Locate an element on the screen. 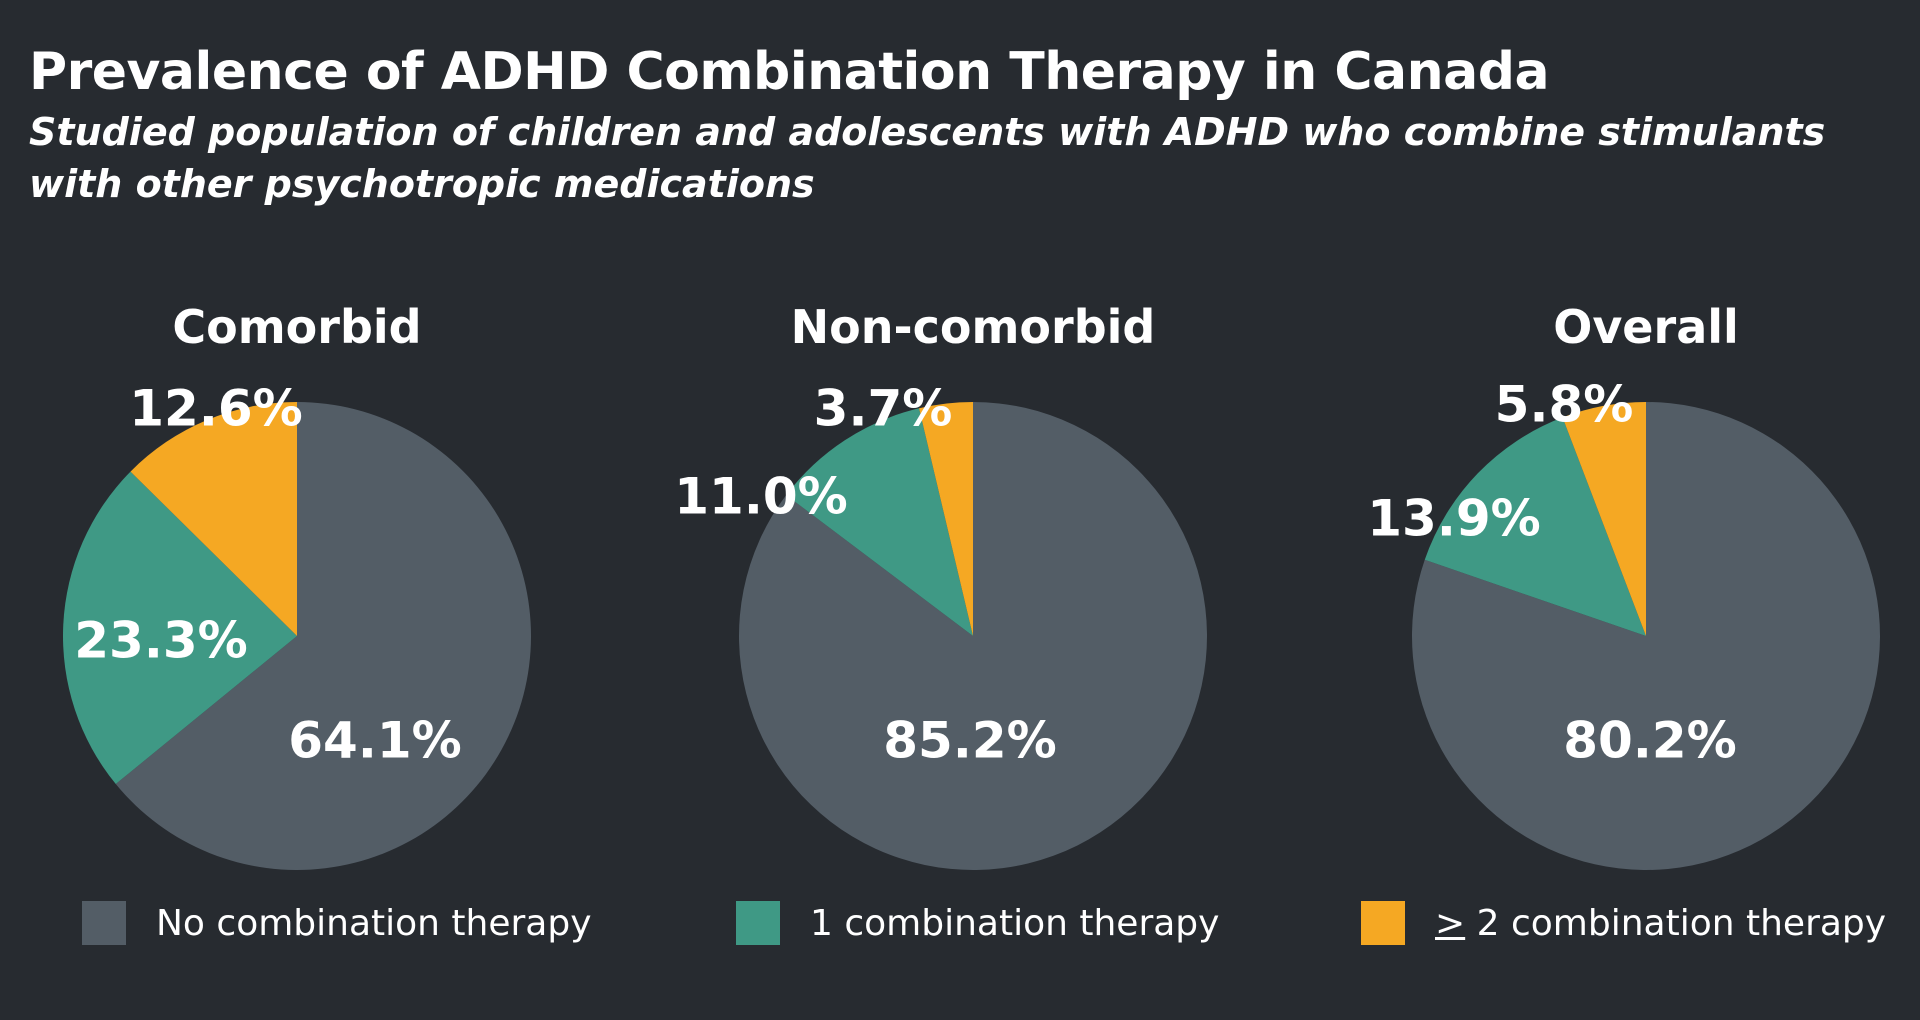 Image resolution: width=1920 pixels, height=1020 pixels. legend-label: No combination therapy is located at coordinates (374, 923).